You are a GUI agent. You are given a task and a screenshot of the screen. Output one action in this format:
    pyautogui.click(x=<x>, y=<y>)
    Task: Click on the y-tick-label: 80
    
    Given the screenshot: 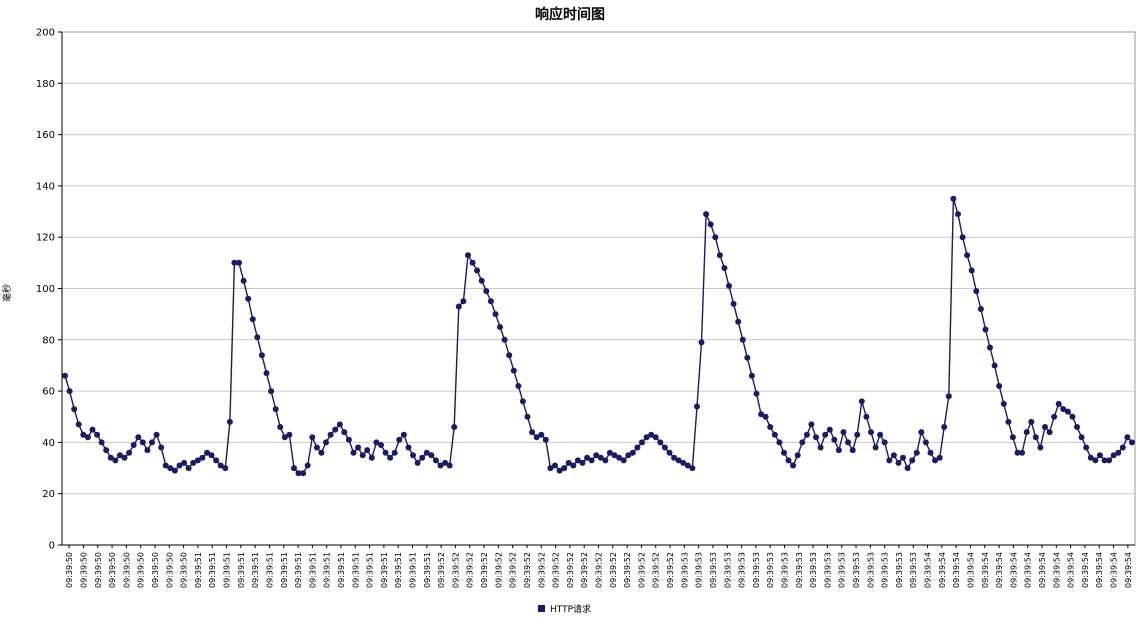 What is the action you would take?
    pyautogui.click(x=48, y=340)
    